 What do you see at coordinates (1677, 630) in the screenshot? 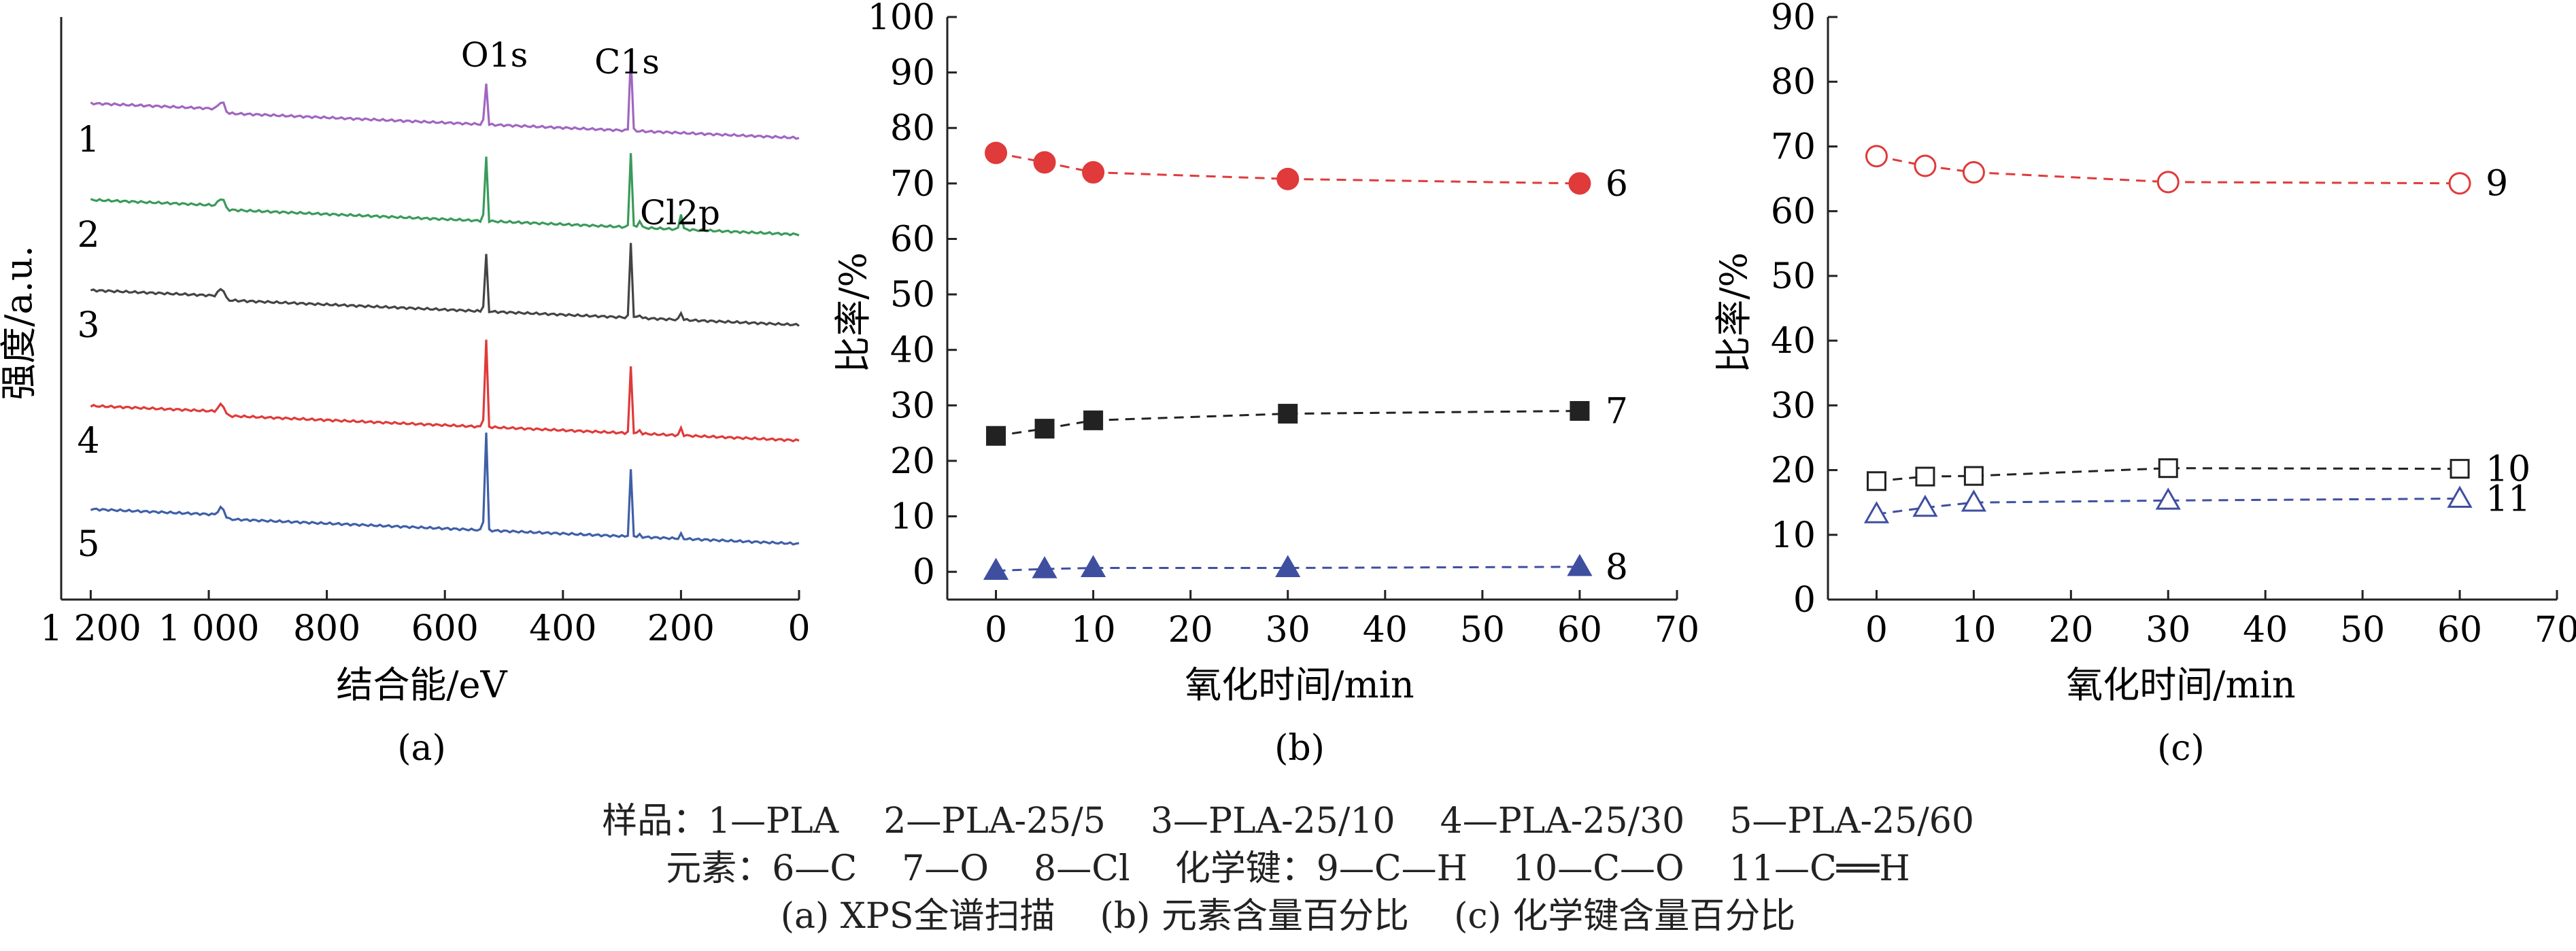
I see `x-tick-label: 70` at bounding box center [1677, 630].